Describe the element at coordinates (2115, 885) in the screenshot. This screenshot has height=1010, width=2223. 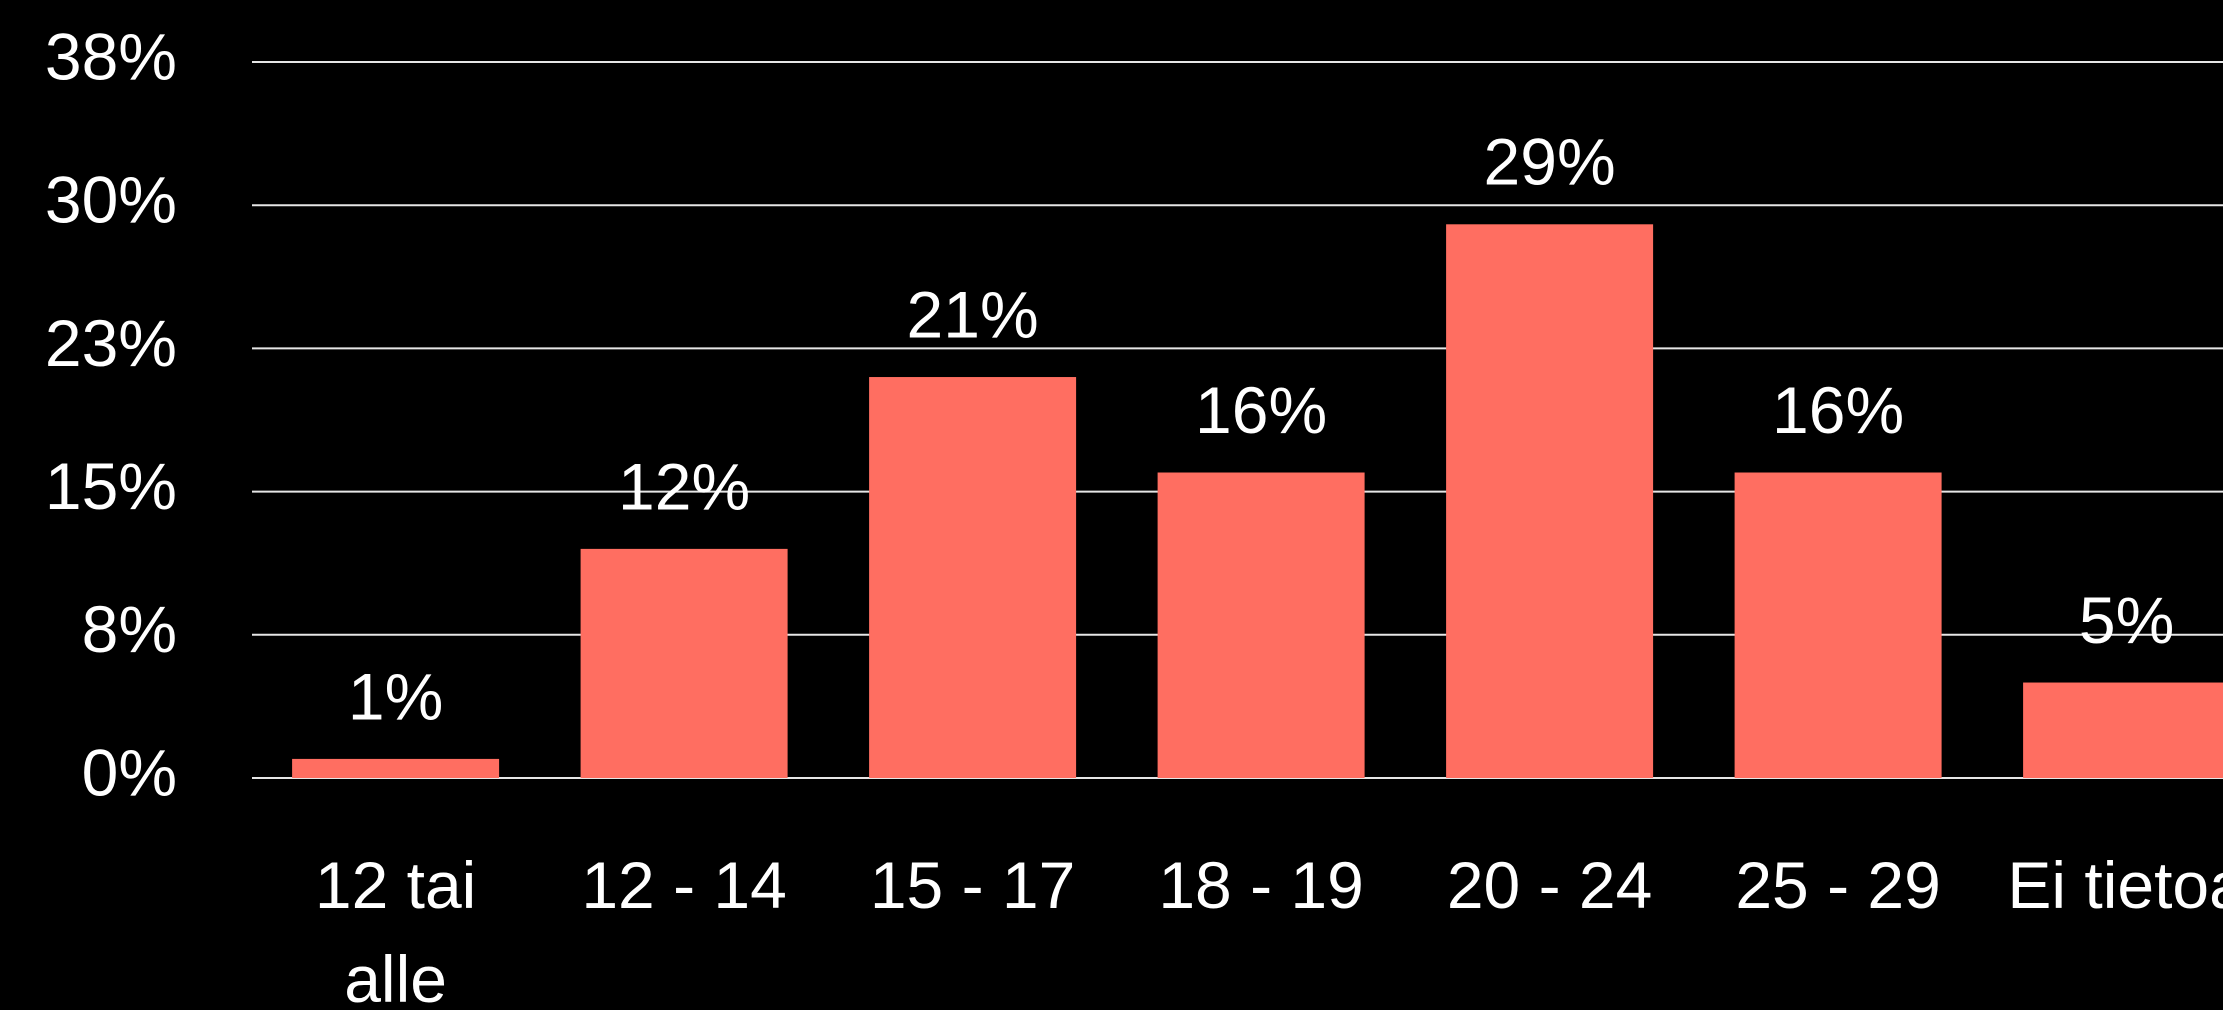
I see `x-tick-label: Ei tietoa` at that location.